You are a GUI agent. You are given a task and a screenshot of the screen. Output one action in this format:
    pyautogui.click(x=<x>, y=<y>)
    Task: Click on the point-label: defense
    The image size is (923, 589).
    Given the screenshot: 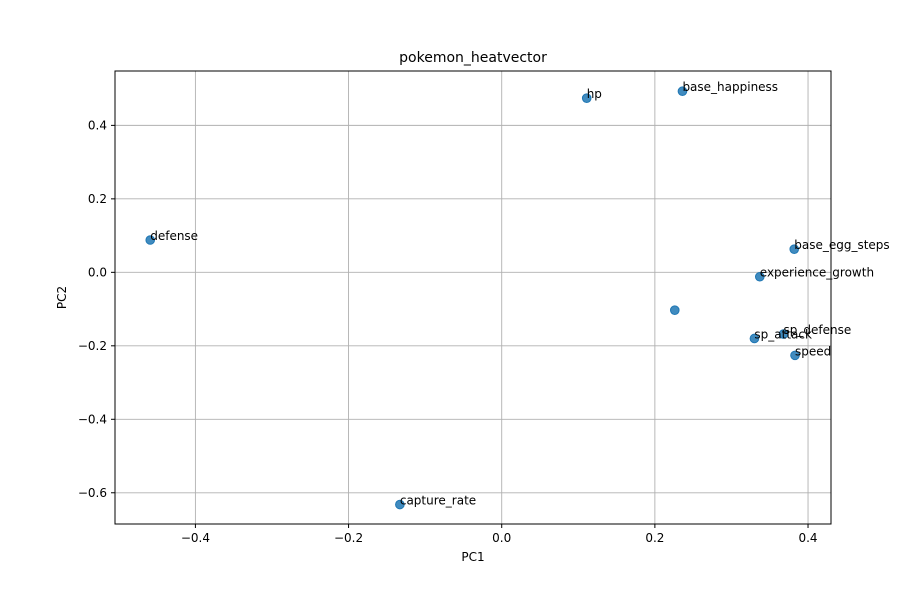 What is the action you would take?
    pyautogui.click(x=174, y=236)
    